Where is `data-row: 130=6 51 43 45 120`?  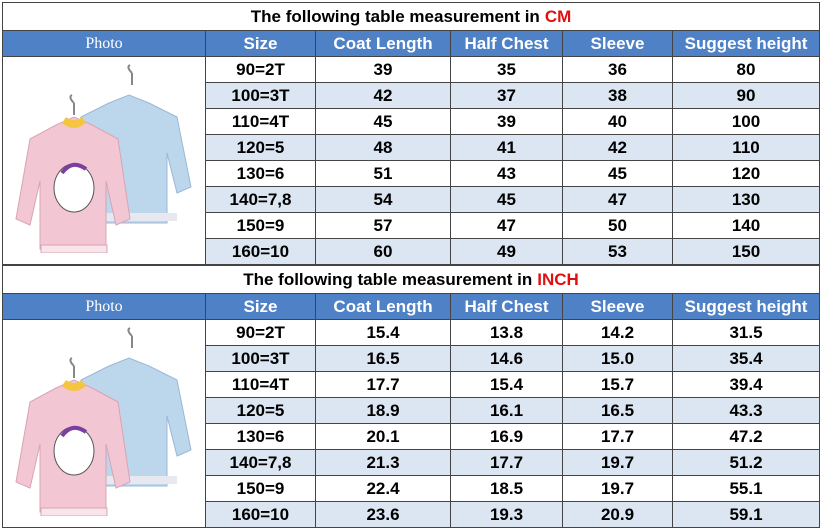 data-row: 130=6 51 43 45 120 is located at coordinates (412, 173).